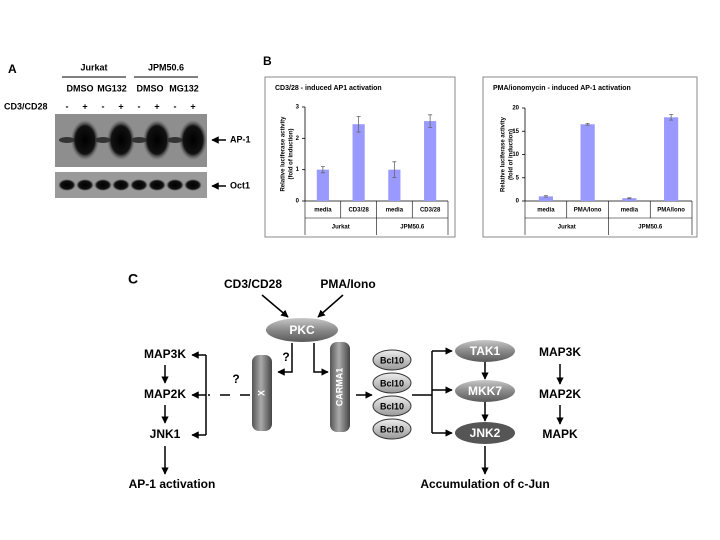  I want to click on kinase-label: JNK2, so click(485, 433).